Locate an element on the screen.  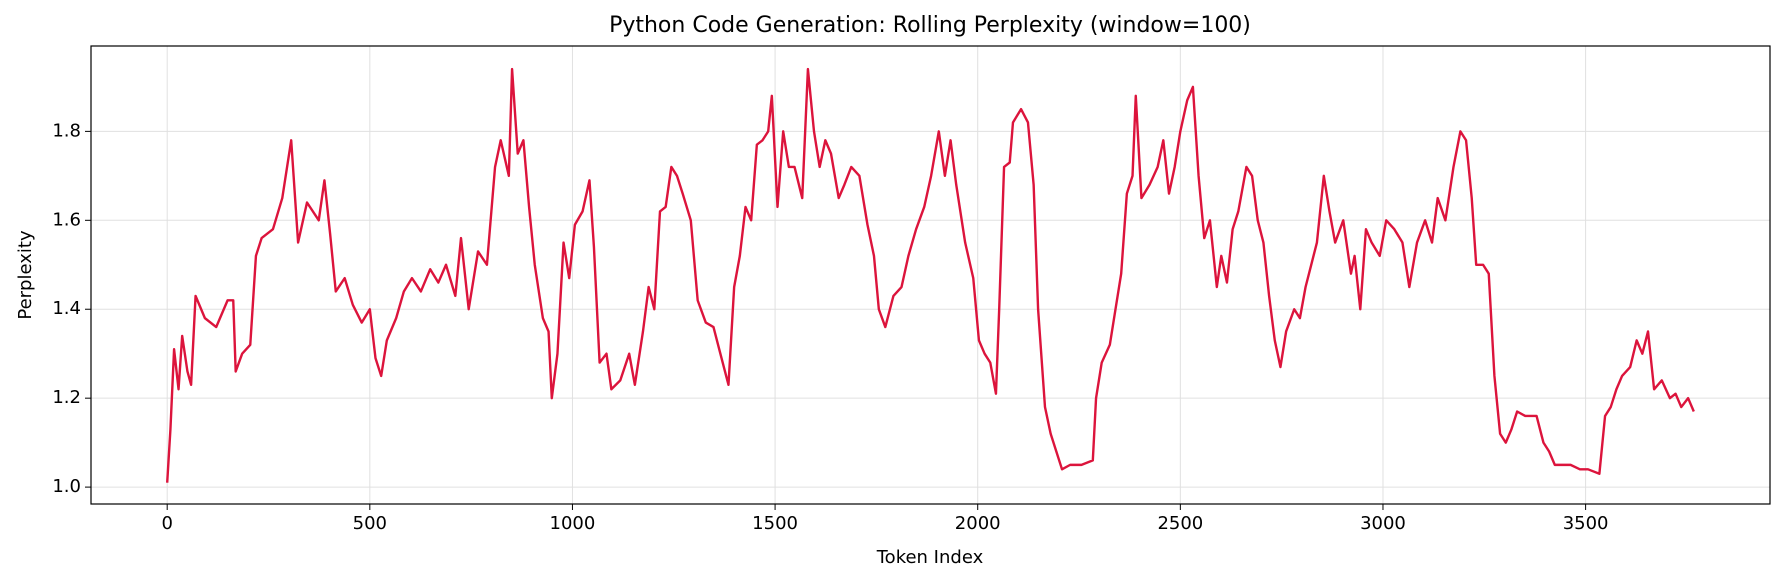
x-tick-label: 2500 is located at coordinates (1180, 523).